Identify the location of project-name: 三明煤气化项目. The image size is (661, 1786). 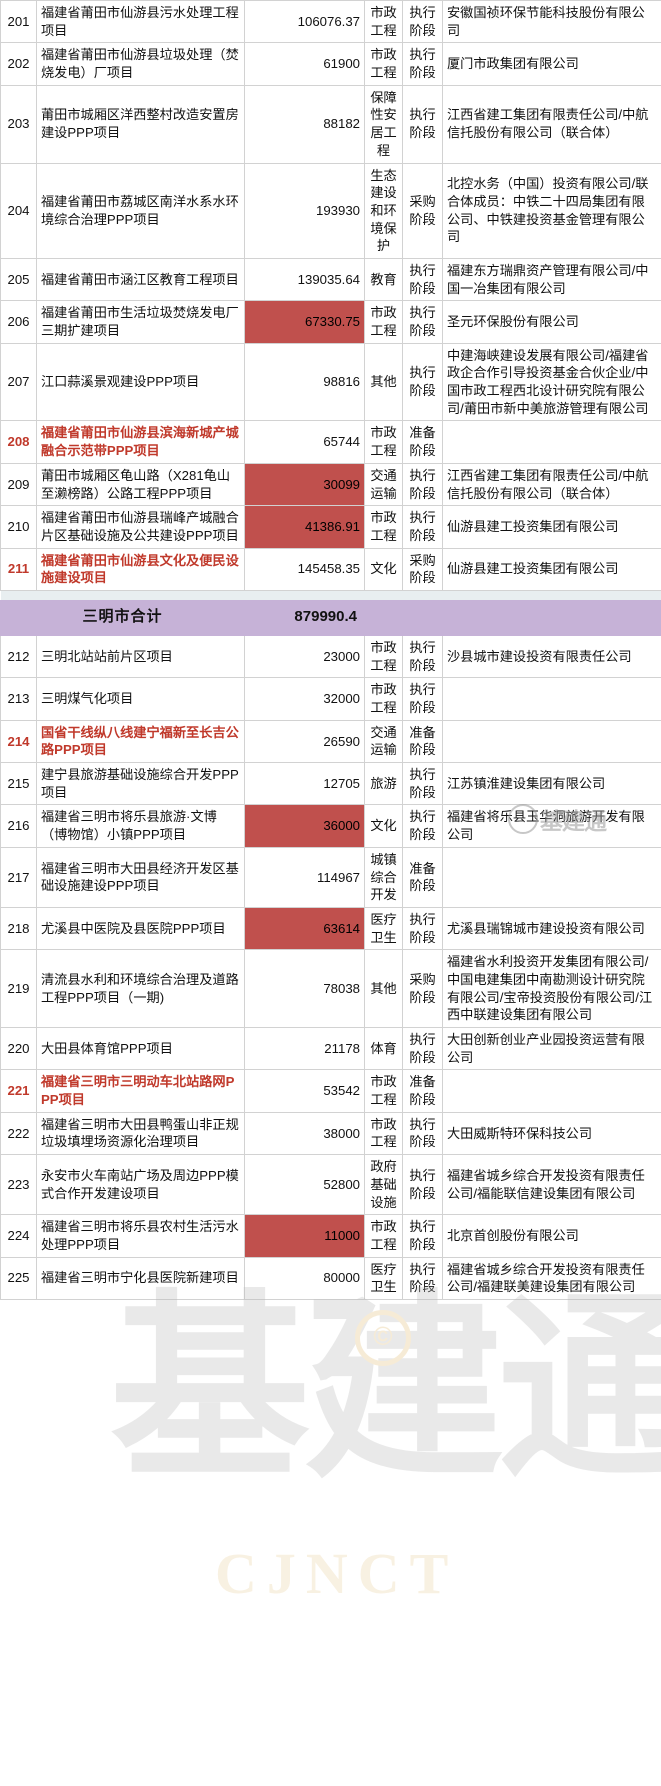
(140, 699).